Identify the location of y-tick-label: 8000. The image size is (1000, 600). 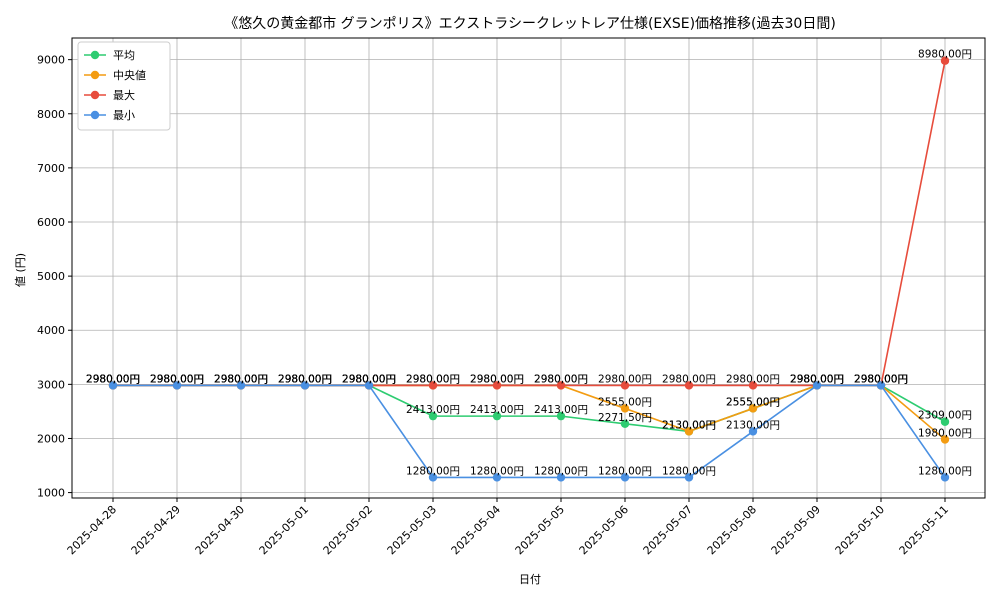
(51, 114).